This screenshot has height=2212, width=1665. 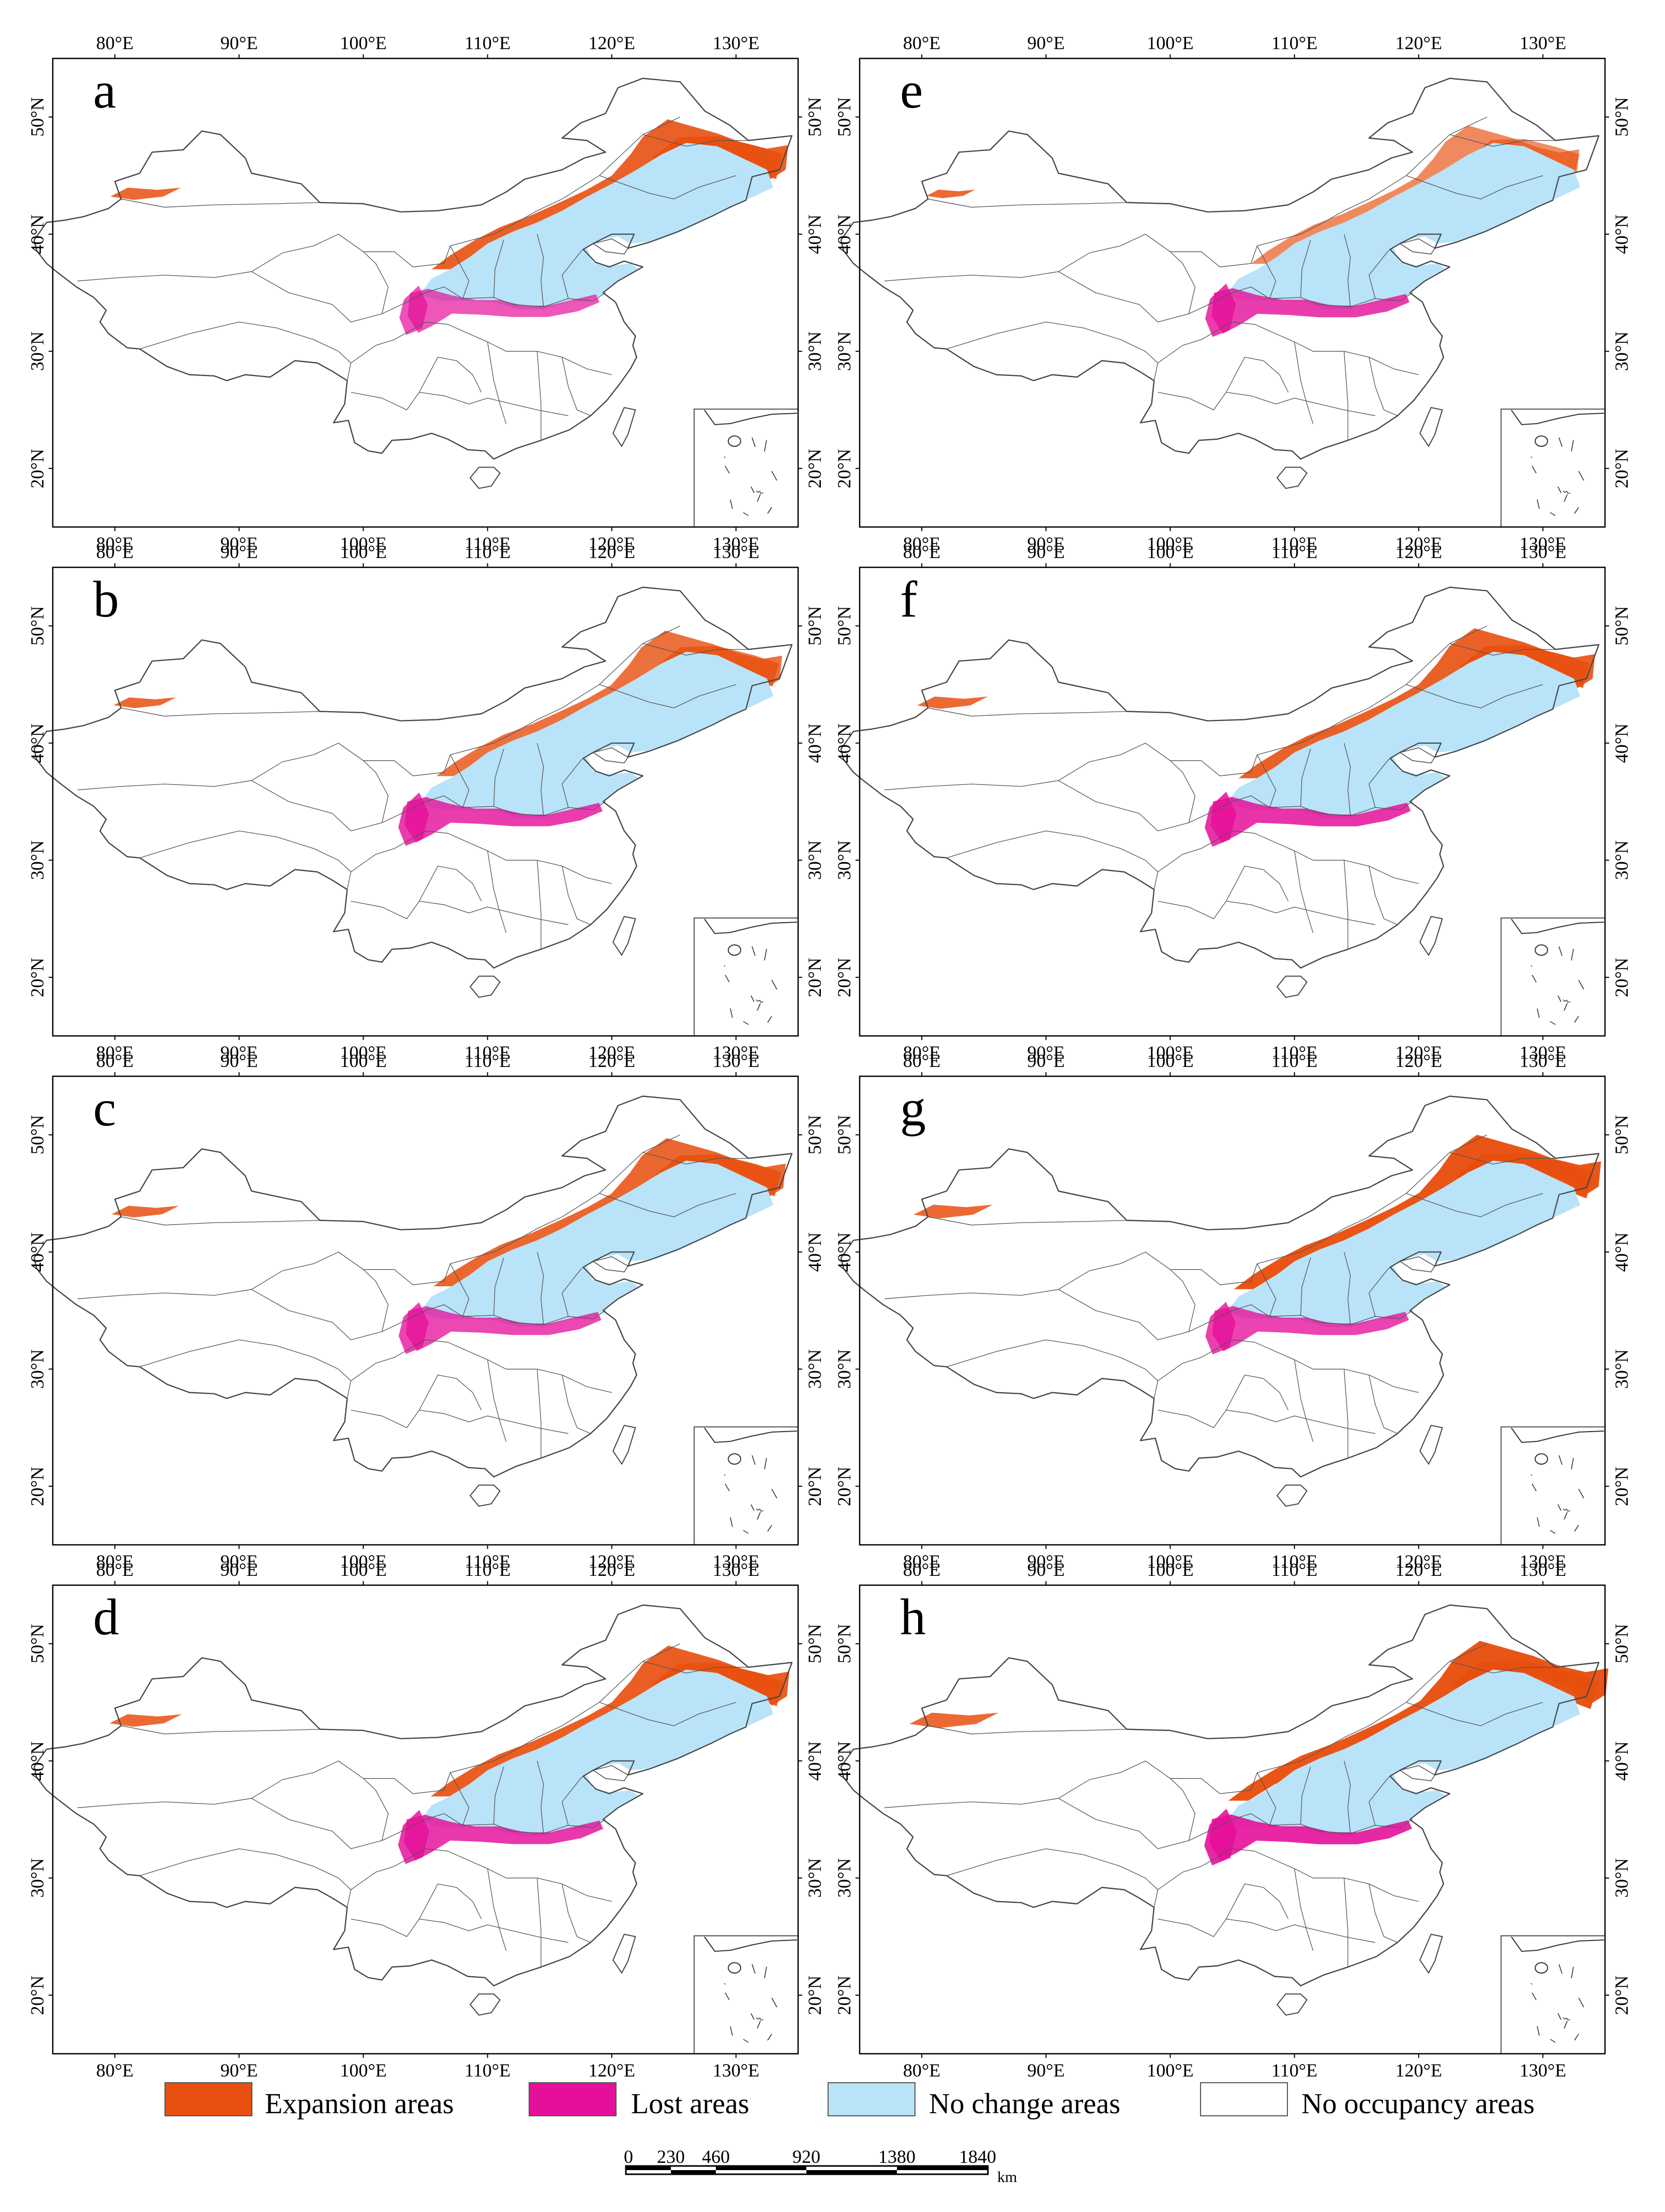 I want to click on panel-label: d, so click(x=106, y=1617).